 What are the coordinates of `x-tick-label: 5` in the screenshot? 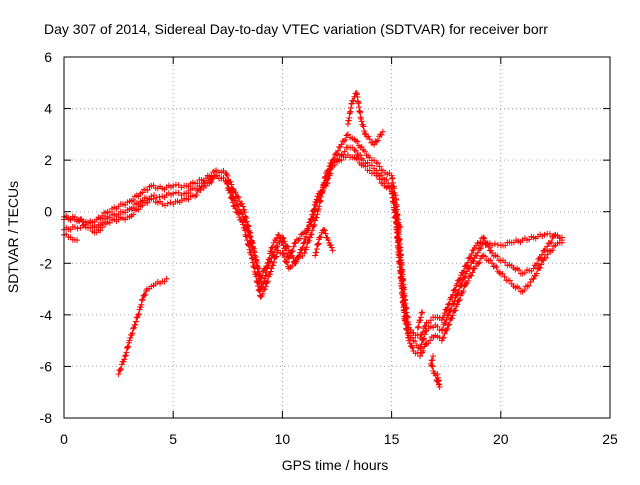 It's located at (173, 439).